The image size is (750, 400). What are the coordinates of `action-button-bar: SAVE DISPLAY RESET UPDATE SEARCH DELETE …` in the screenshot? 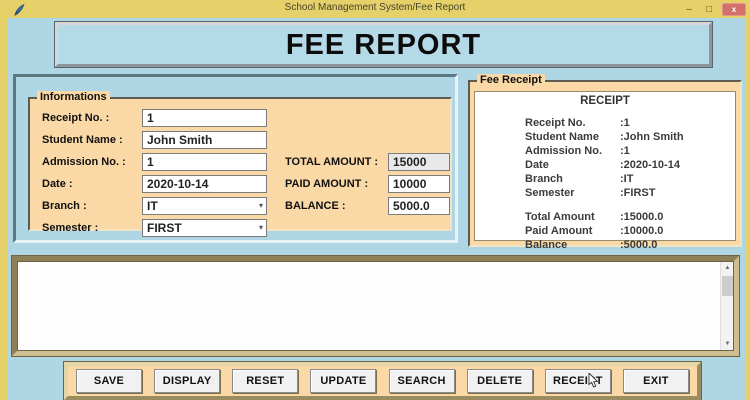 It's located at (382, 380).